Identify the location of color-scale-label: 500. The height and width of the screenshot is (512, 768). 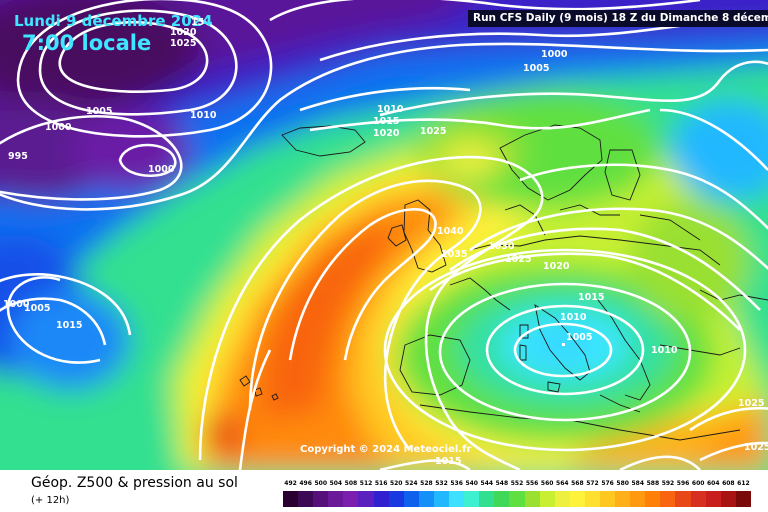
(320, 483).